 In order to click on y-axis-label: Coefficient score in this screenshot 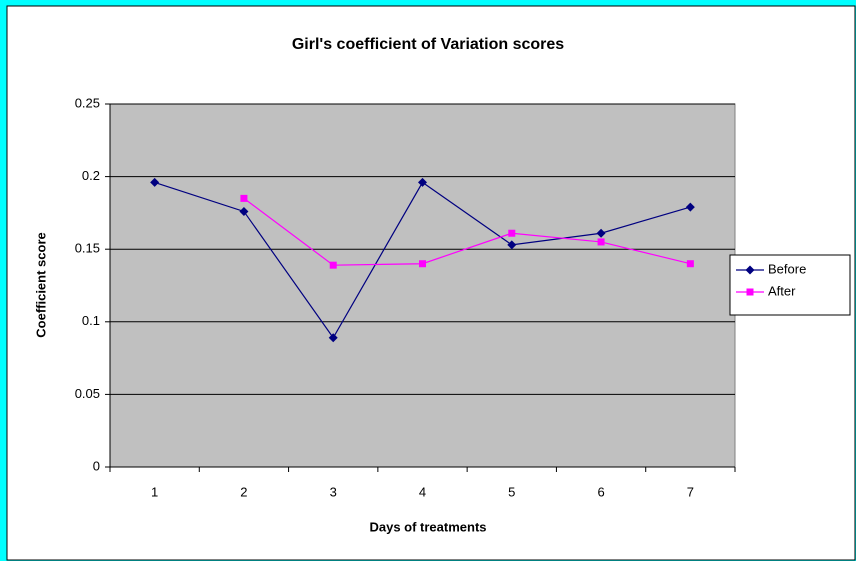, I will do `click(40, 284)`.